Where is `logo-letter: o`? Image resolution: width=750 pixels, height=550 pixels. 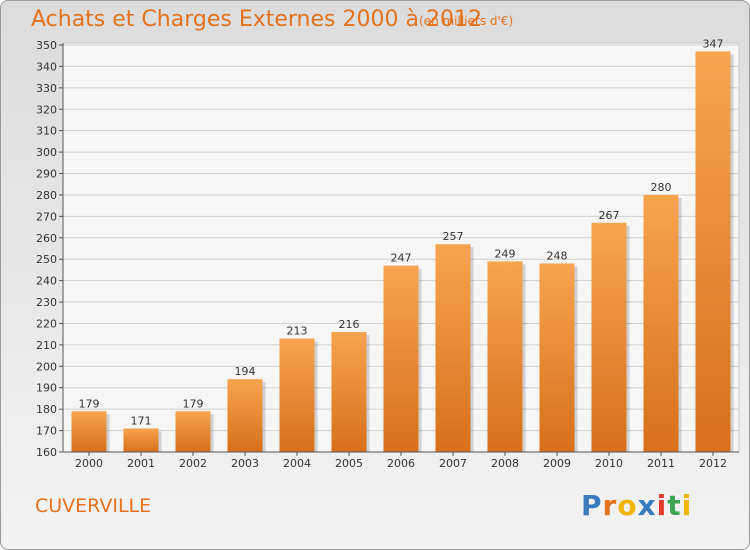 logo-letter: o is located at coordinates (627, 505).